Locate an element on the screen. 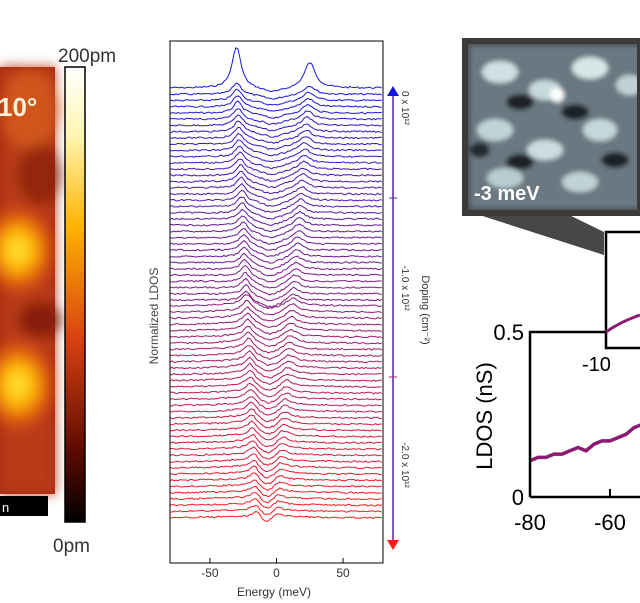  doping-tick-labels: 0 x 10¹² -1.0 x 10¹² -2.0 x 10¹² is located at coordinates (404, 289).